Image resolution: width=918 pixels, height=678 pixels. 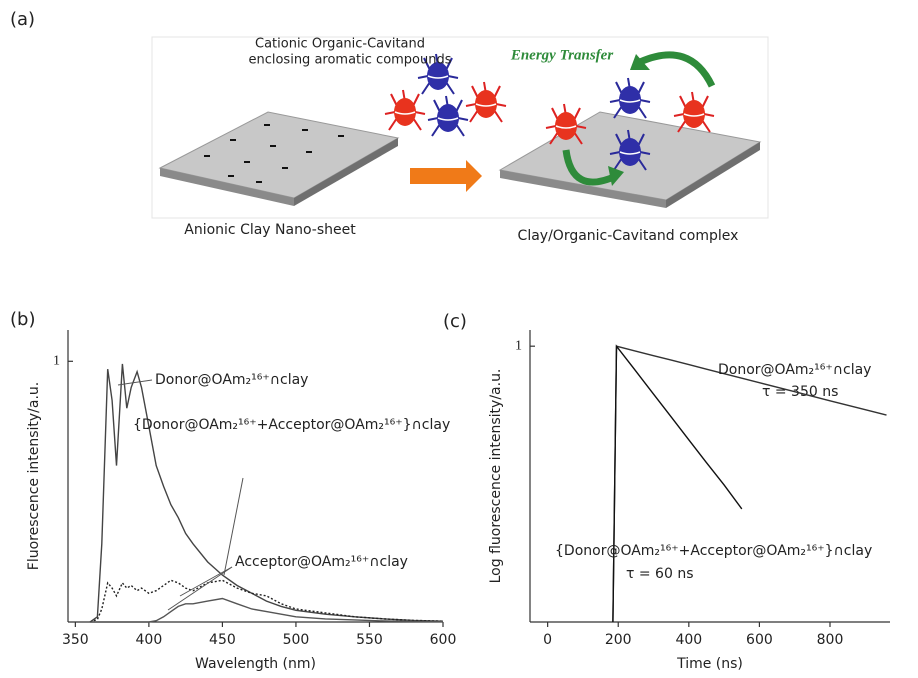 What do you see at coordinates (340, 44) in the screenshot?
I see `cavitand-label: Cationic Organic-Cavitand` at bounding box center [340, 44].